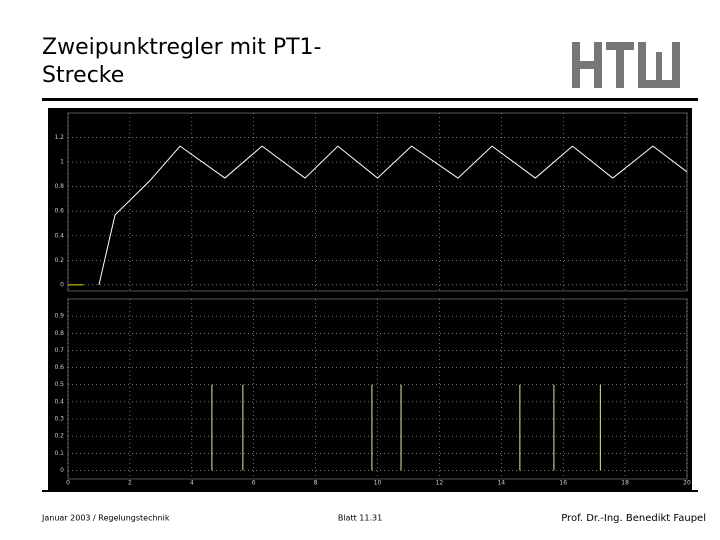  I want to click on footer-right: Prof. Dr.-Ing. Benedikt Faupel, so click(633, 518).